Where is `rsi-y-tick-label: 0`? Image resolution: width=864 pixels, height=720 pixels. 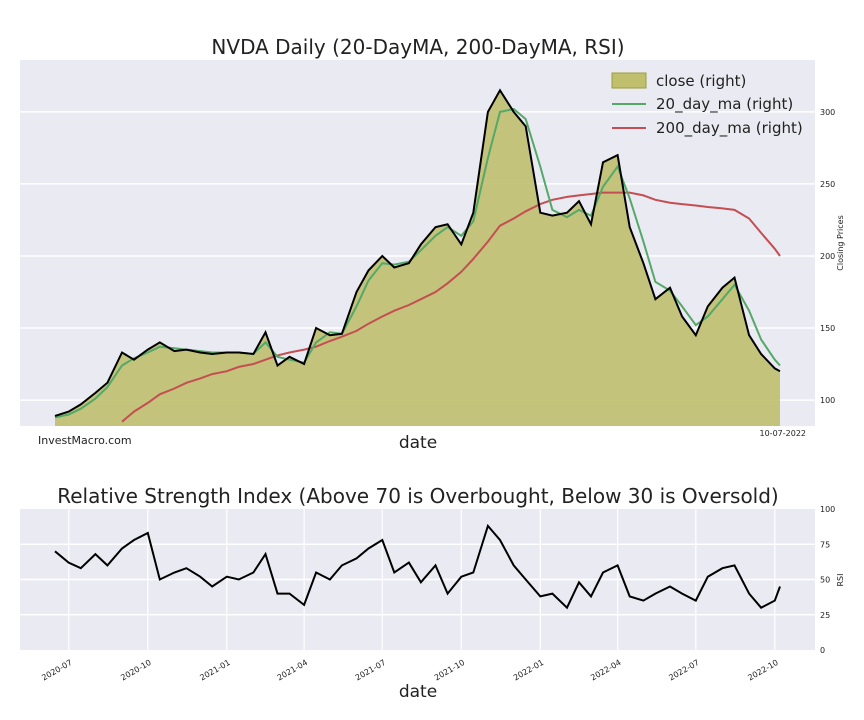
rsi-y-tick-label: 0 is located at coordinates (822, 650).